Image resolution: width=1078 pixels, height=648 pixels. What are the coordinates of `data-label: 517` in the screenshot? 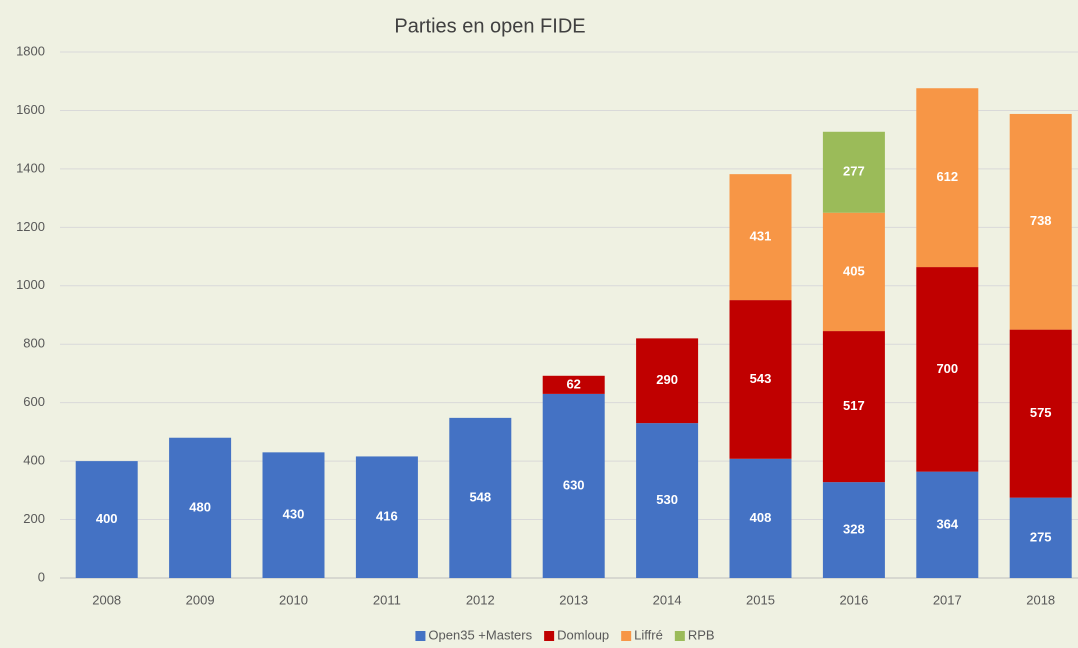 It's located at (854, 405).